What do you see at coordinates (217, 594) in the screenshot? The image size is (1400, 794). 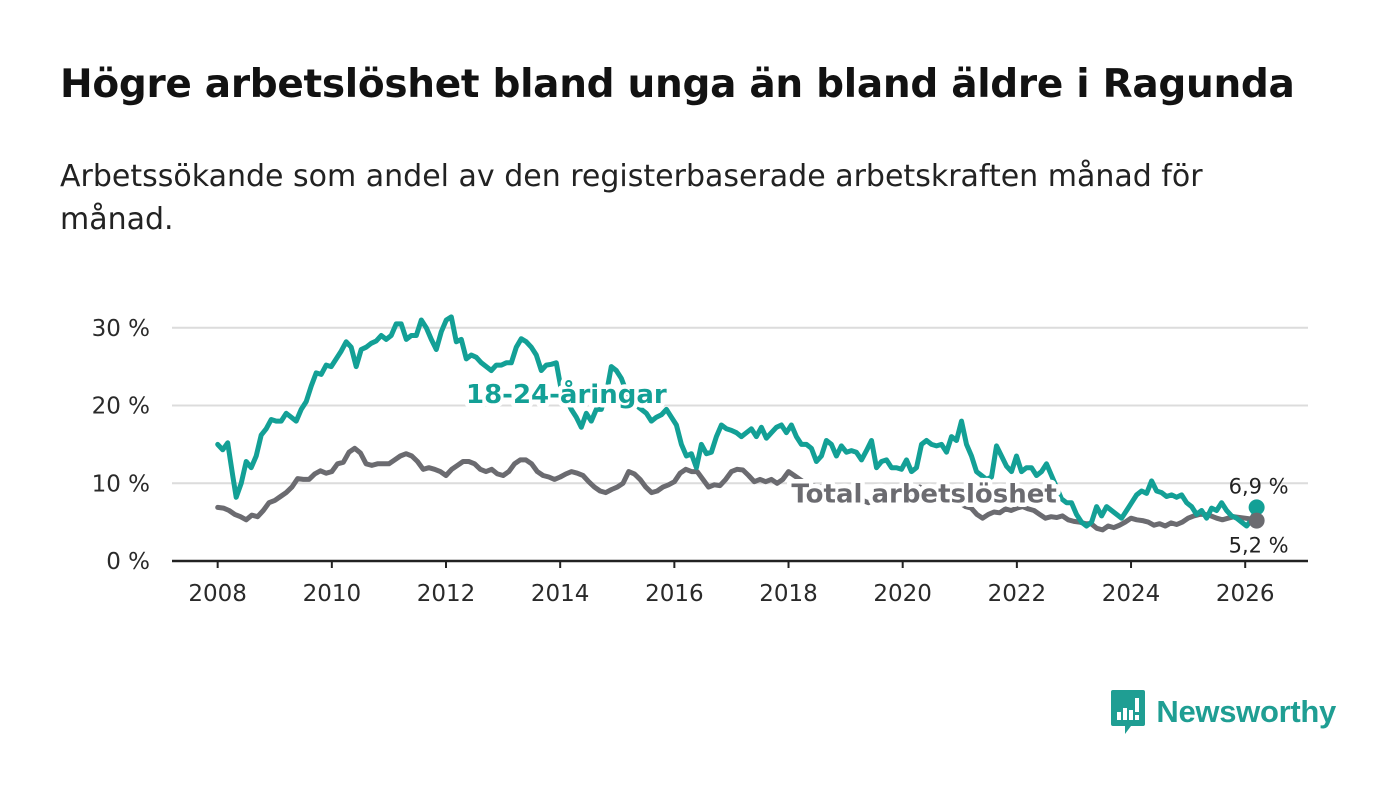 I see `x-tick-label: 2008` at bounding box center [217, 594].